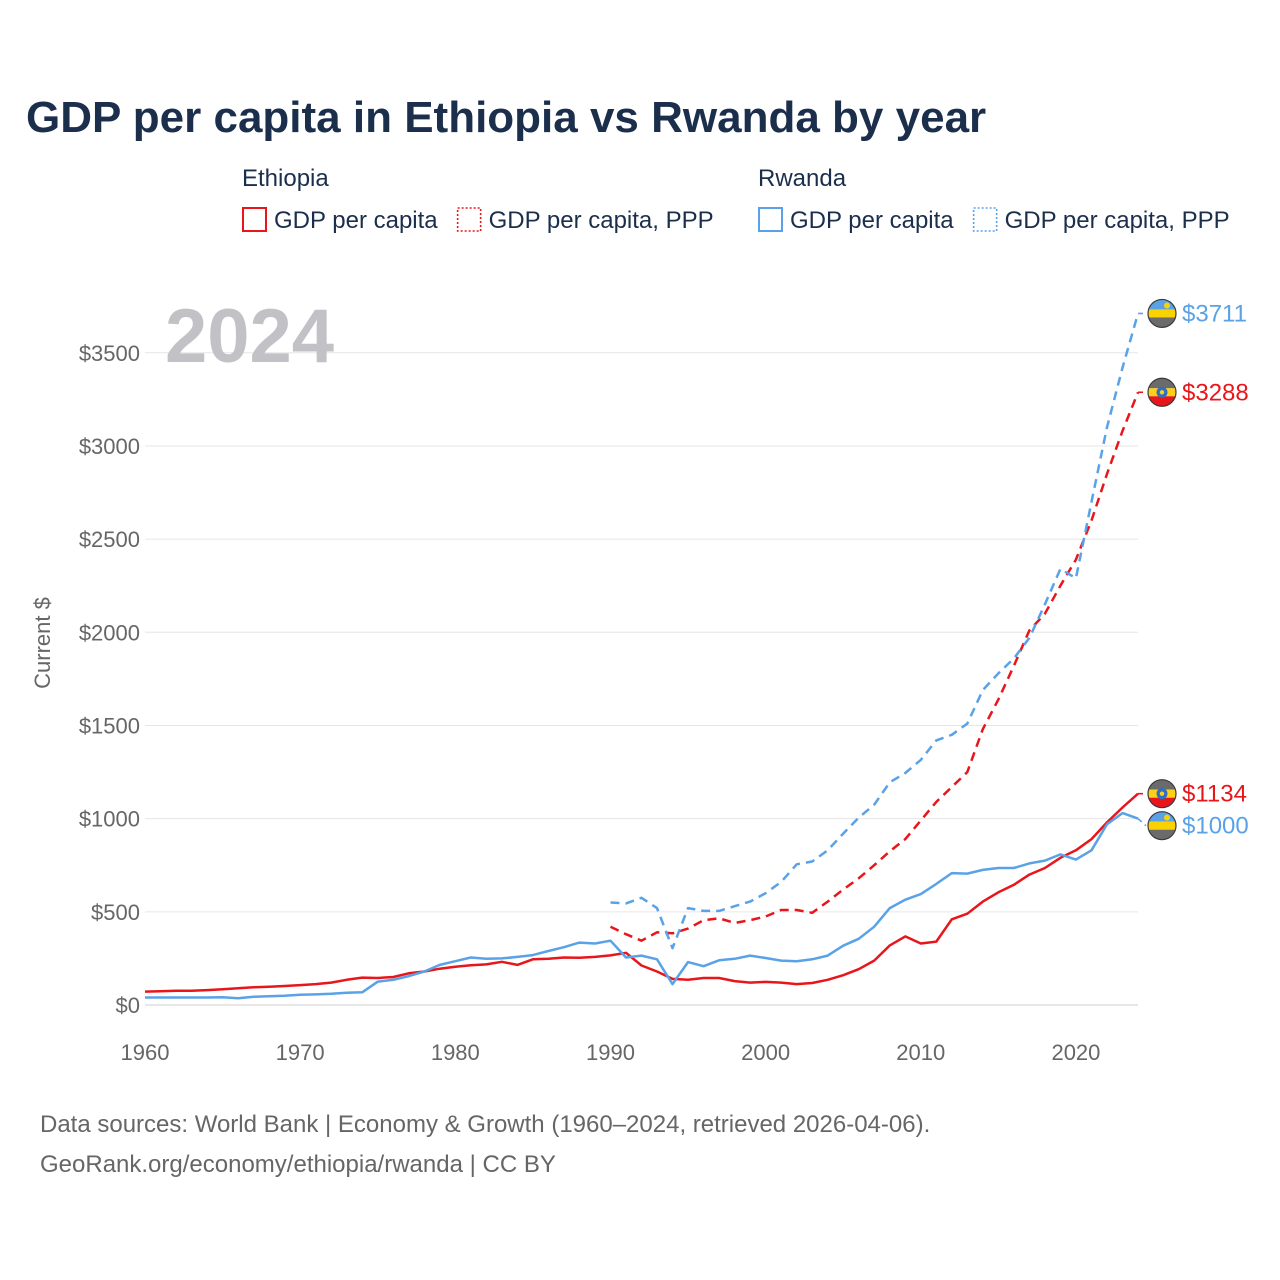 The image size is (1280, 1280). Describe the element at coordinates (115, 912) in the screenshot. I see `y-tick-label: $500` at that location.